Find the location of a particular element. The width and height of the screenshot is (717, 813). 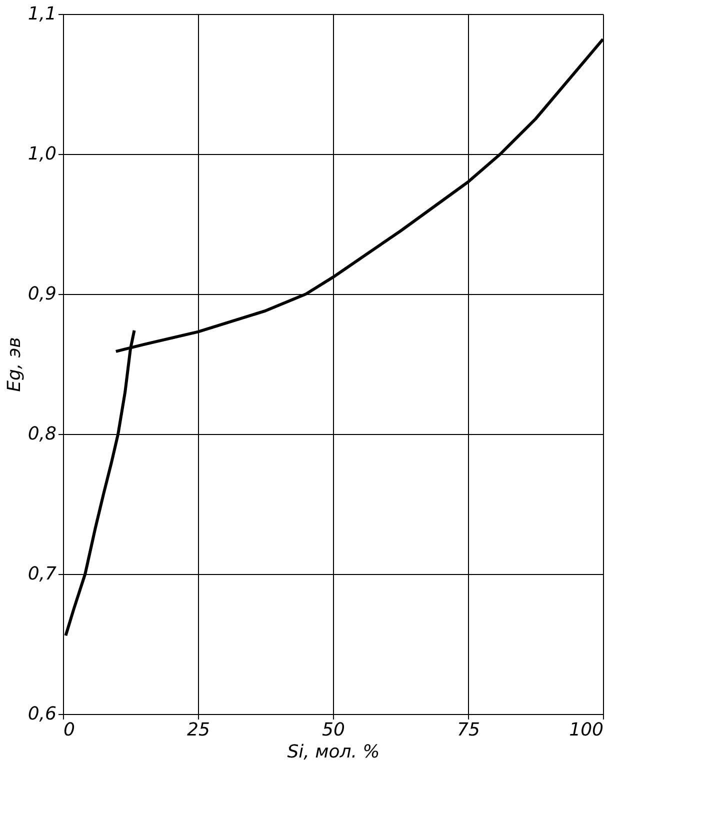

x-tick-label: 100 is located at coordinates (586, 730).